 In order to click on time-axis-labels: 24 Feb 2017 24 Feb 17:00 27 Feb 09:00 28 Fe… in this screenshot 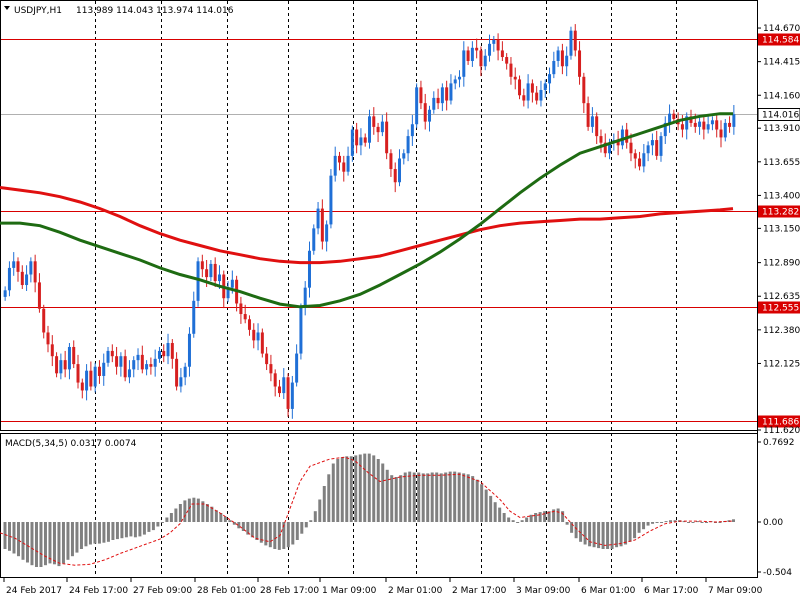, I will do `click(383, 587)`.